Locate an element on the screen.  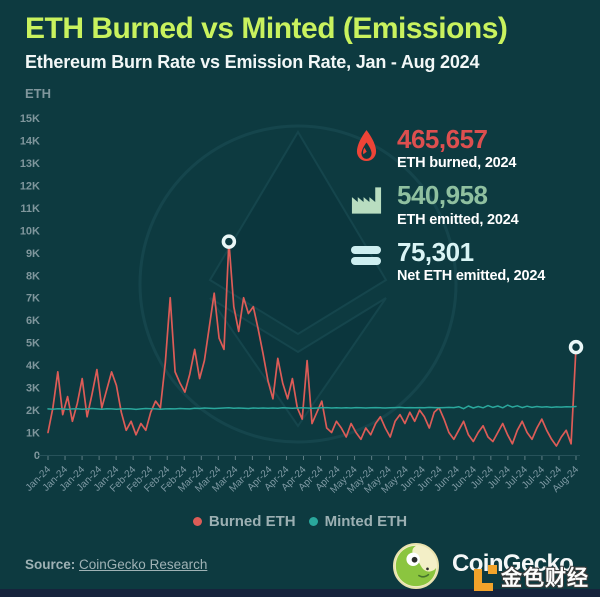
stat-text: 465,657 ETH burned, 2024 is located at coordinates (457, 148).